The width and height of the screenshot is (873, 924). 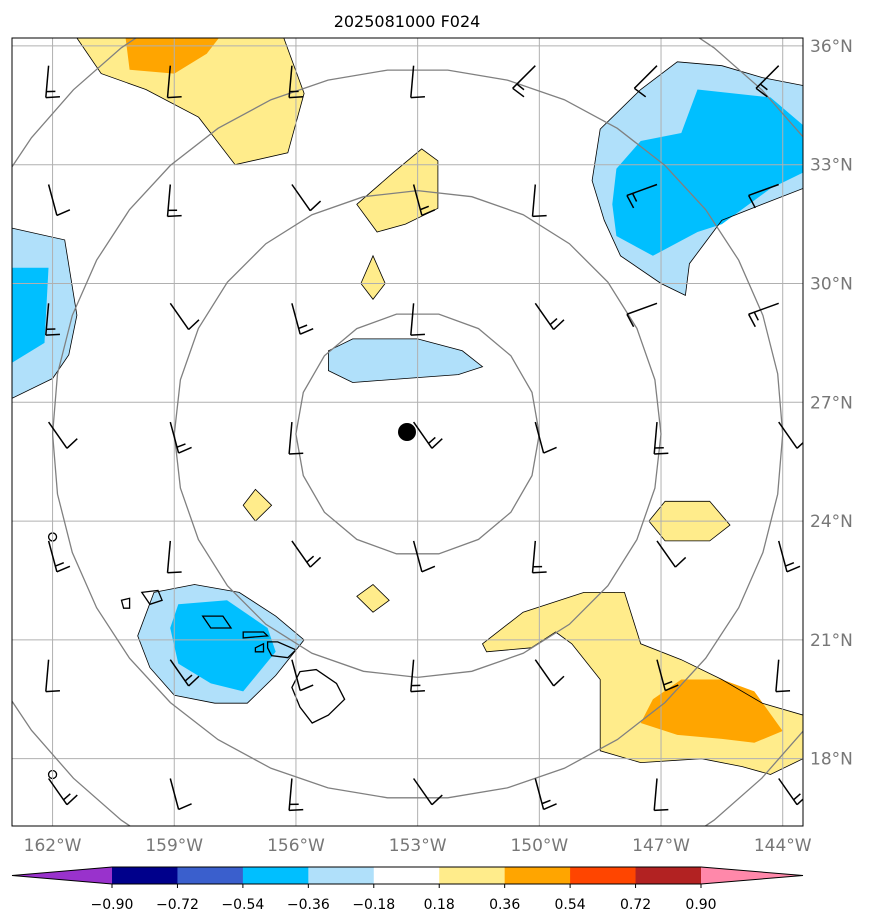 I want to click on colorbar-tick-label: 0.18, so click(x=439, y=905).